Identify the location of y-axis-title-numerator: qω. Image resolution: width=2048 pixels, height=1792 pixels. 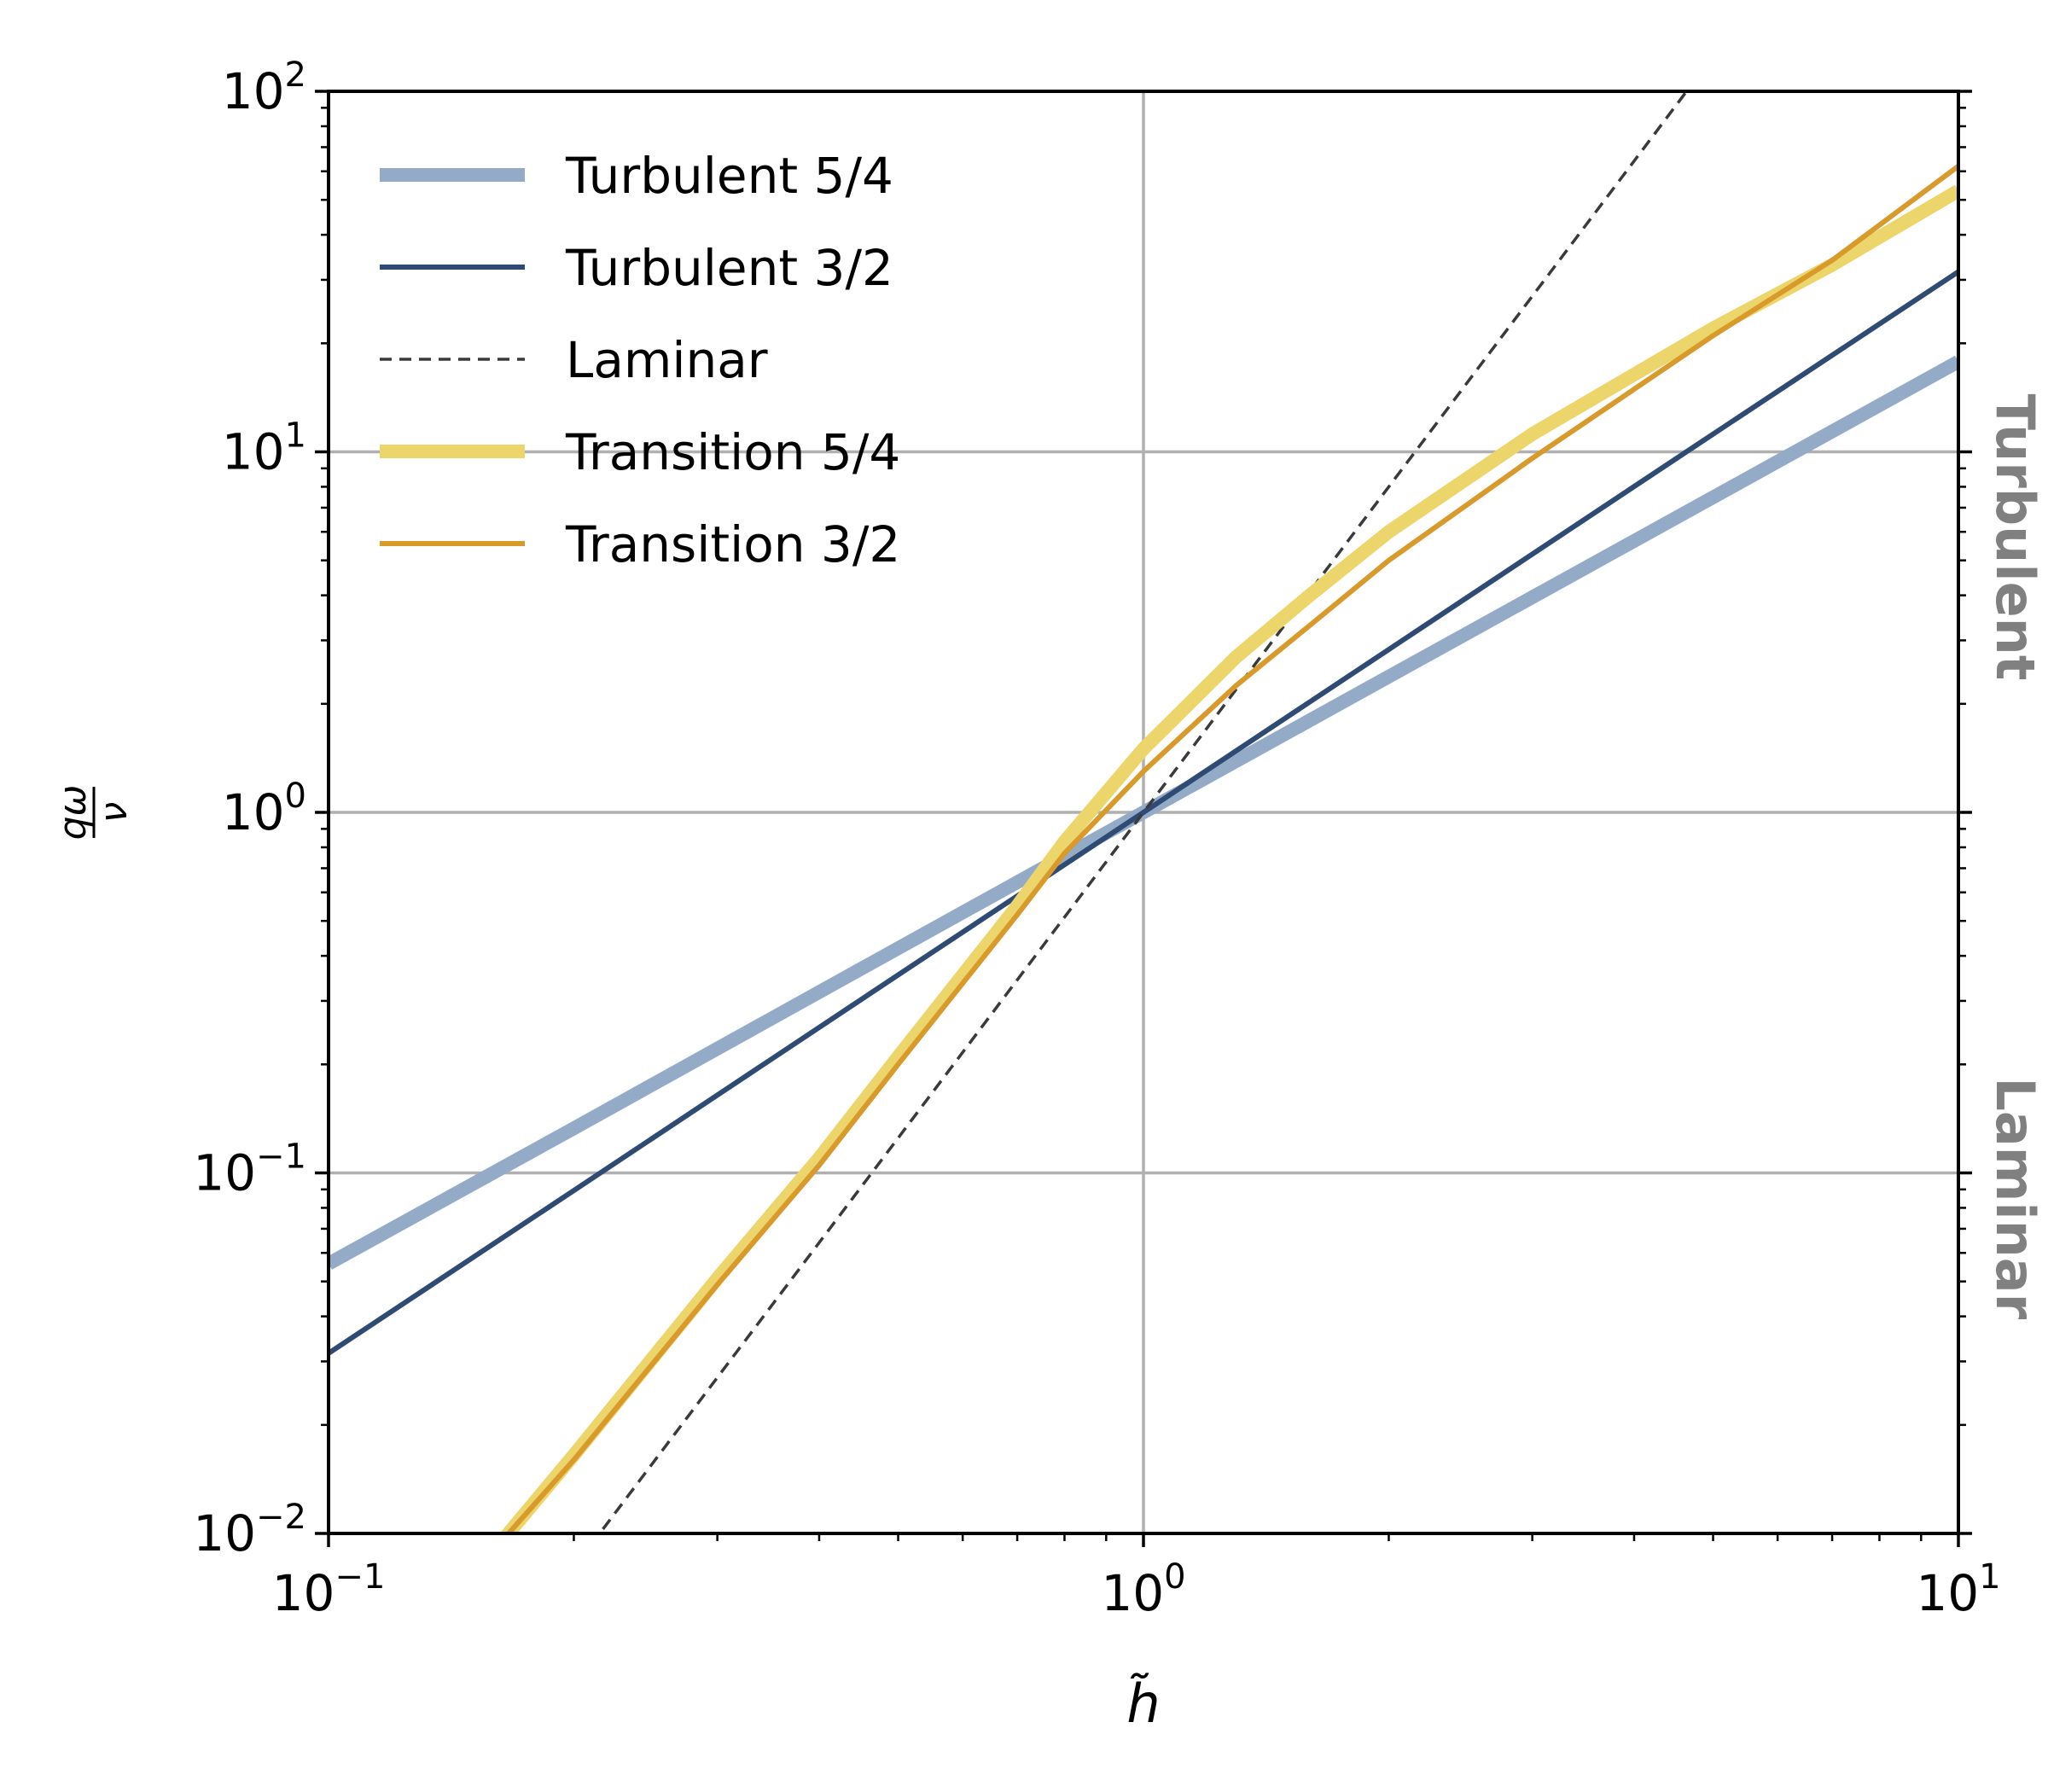
(73, 813).